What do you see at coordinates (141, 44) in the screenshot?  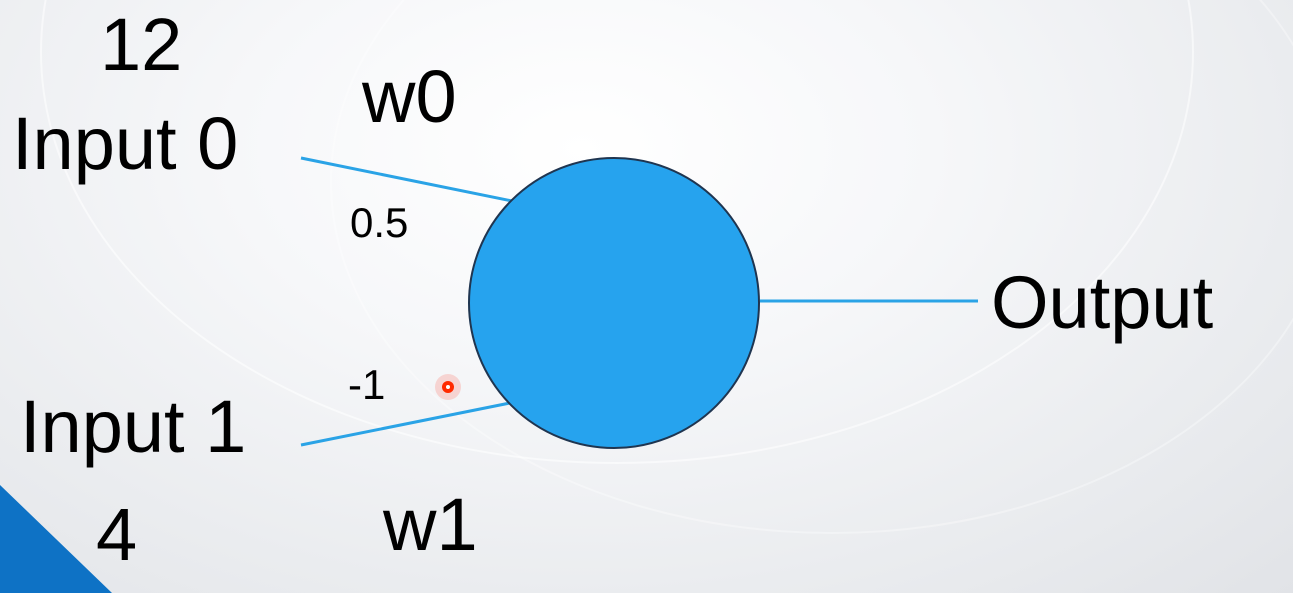 I see `input0-value: 12` at bounding box center [141, 44].